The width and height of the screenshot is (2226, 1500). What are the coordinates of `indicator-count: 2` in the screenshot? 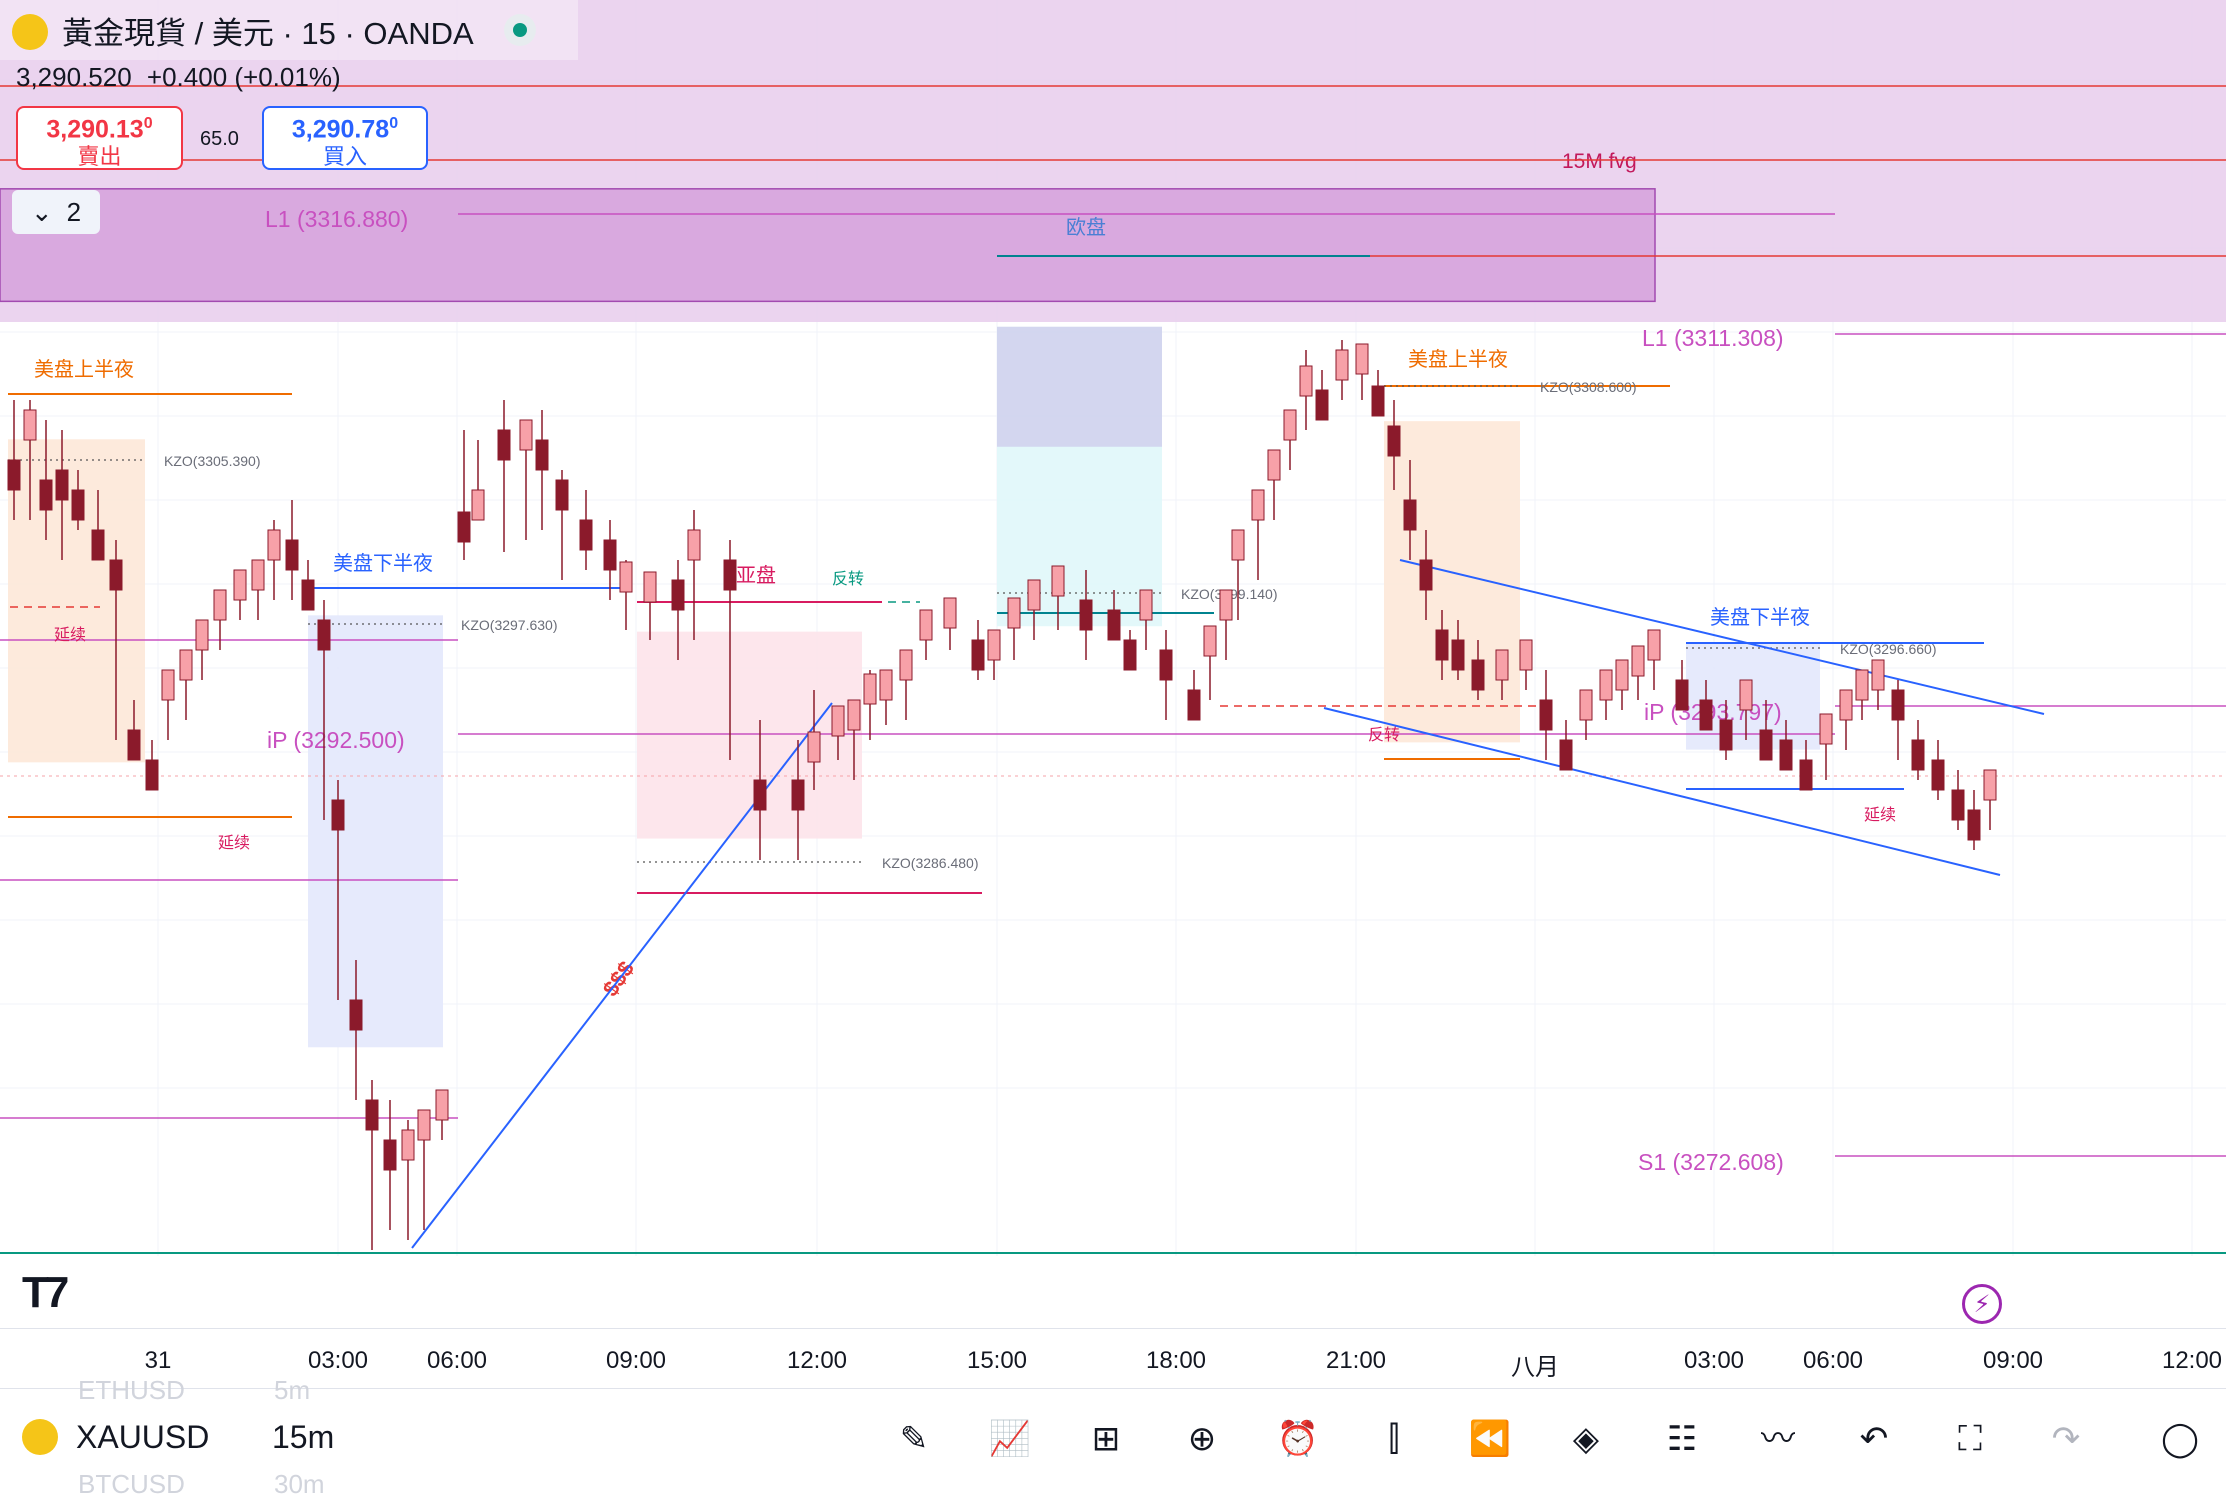 It's located at (74, 211).